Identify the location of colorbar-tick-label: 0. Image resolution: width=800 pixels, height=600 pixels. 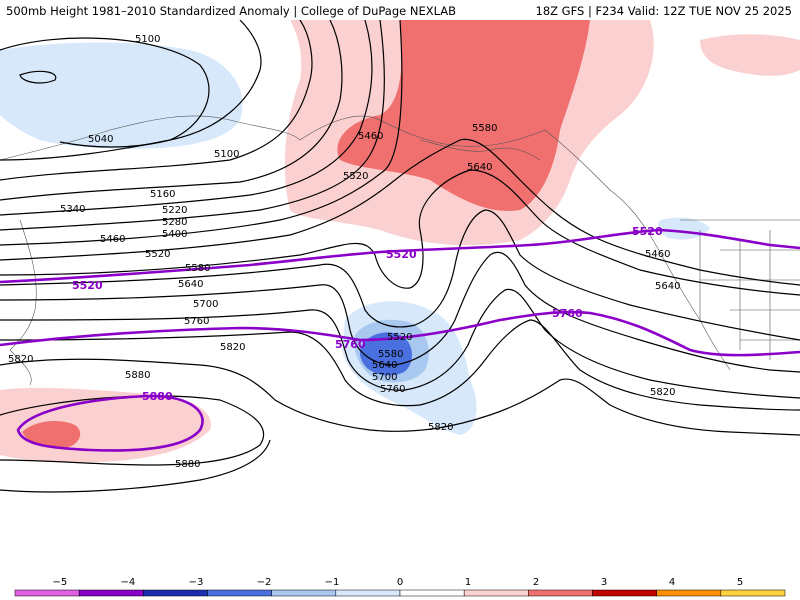
(400, 582).